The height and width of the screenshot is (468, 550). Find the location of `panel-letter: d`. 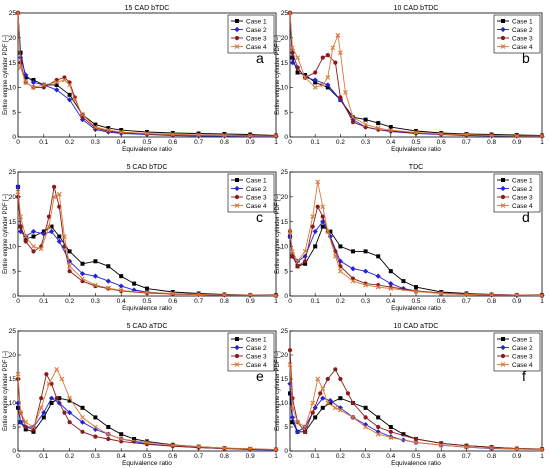

panel-letter: d is located at coordinates (526, 217).